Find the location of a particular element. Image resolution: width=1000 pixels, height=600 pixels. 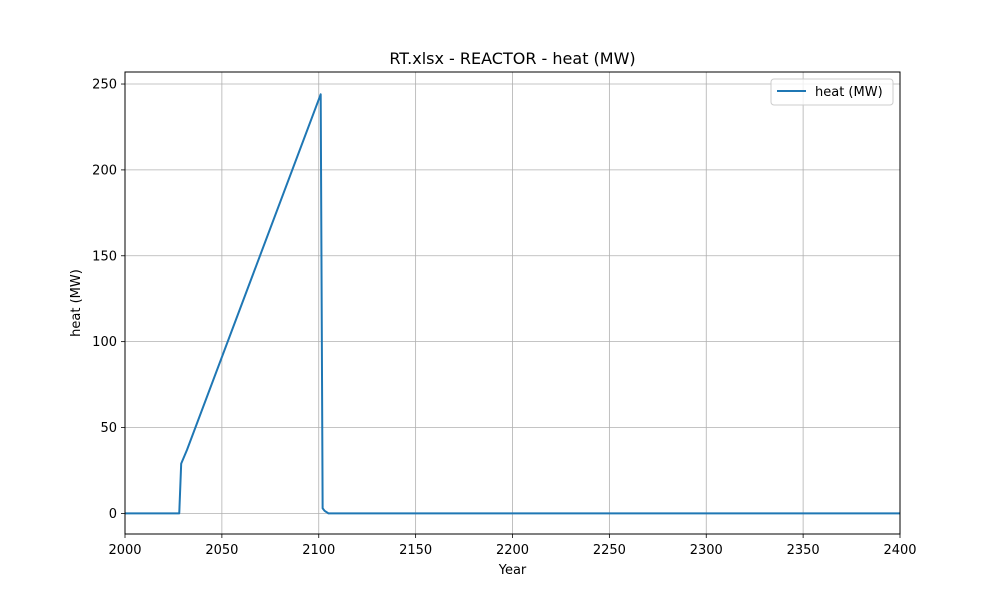

legend-label: heat (MW) is located at coordinates (849, 92).